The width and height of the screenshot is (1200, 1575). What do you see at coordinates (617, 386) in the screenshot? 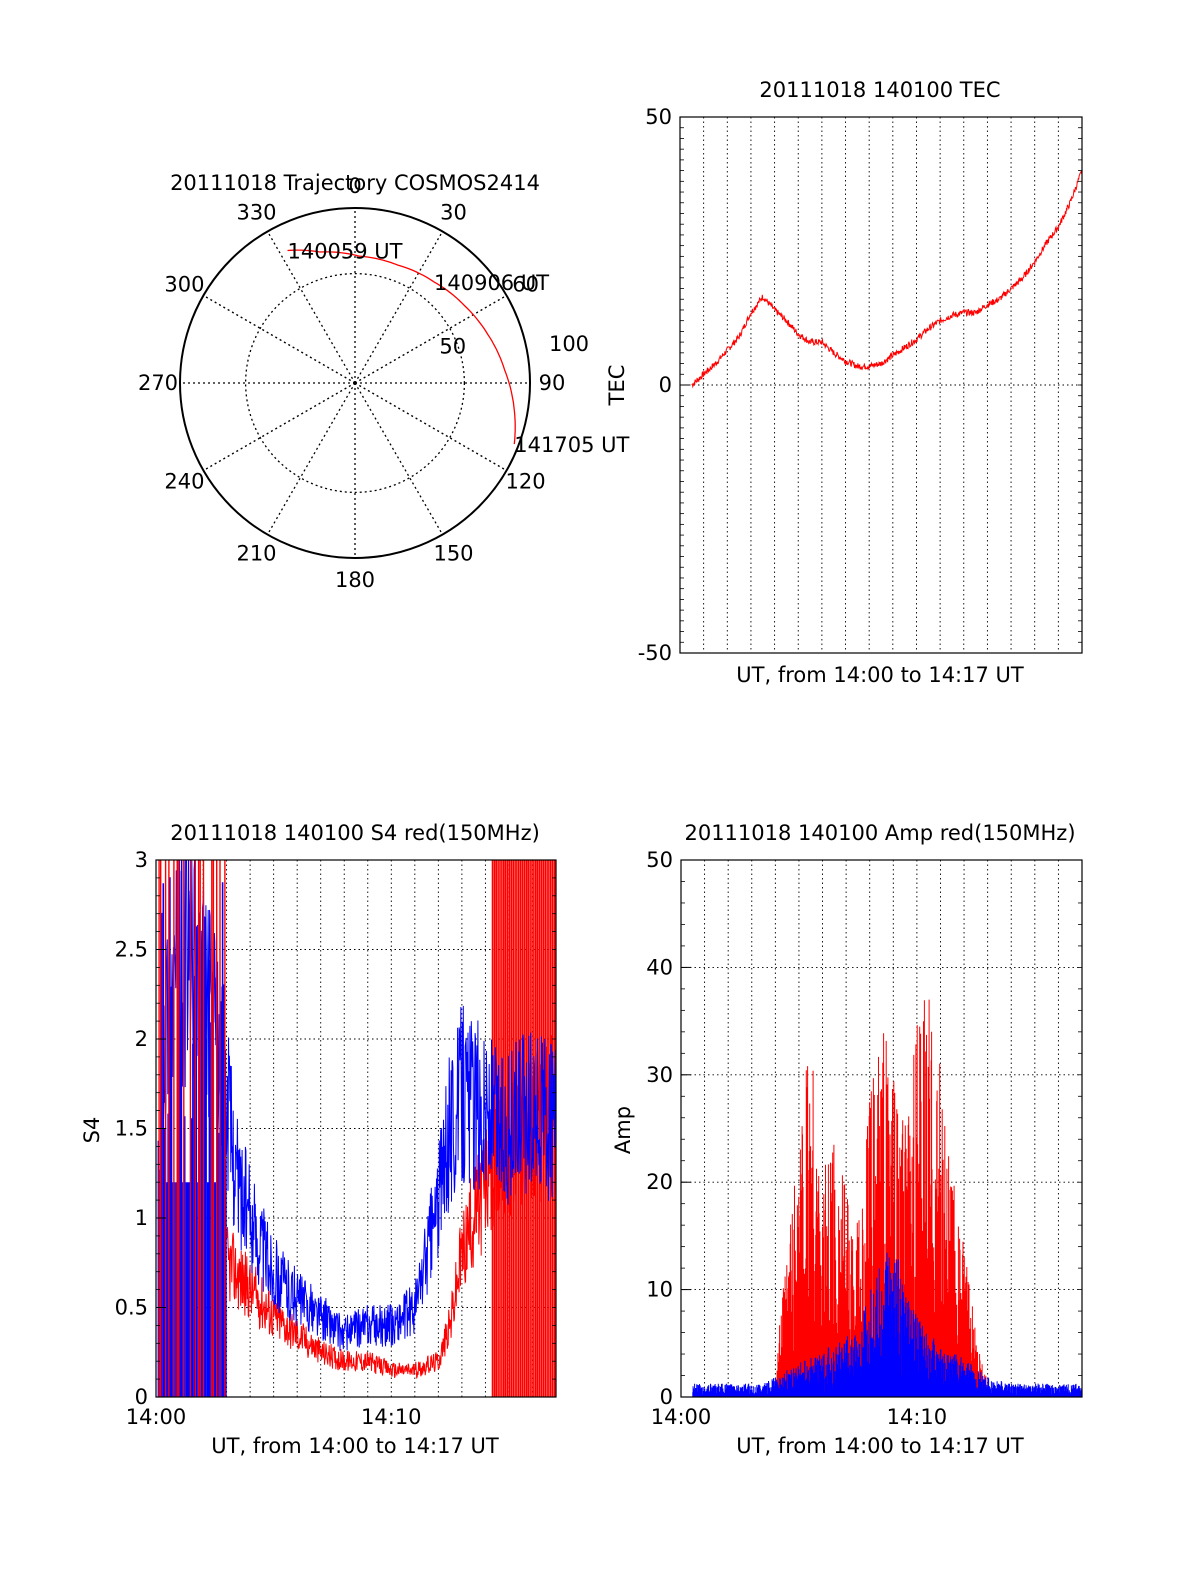
I see `tec-ylabel: TEC` at bounding box center [617, 386].